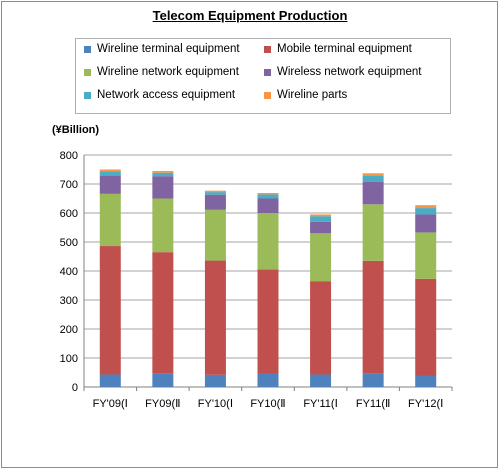  What do you see at coordinates (320, 404) in the screenshot?
I see `x-tick-label: FY'11(Ⅰ` at bounding box center [320, 404].